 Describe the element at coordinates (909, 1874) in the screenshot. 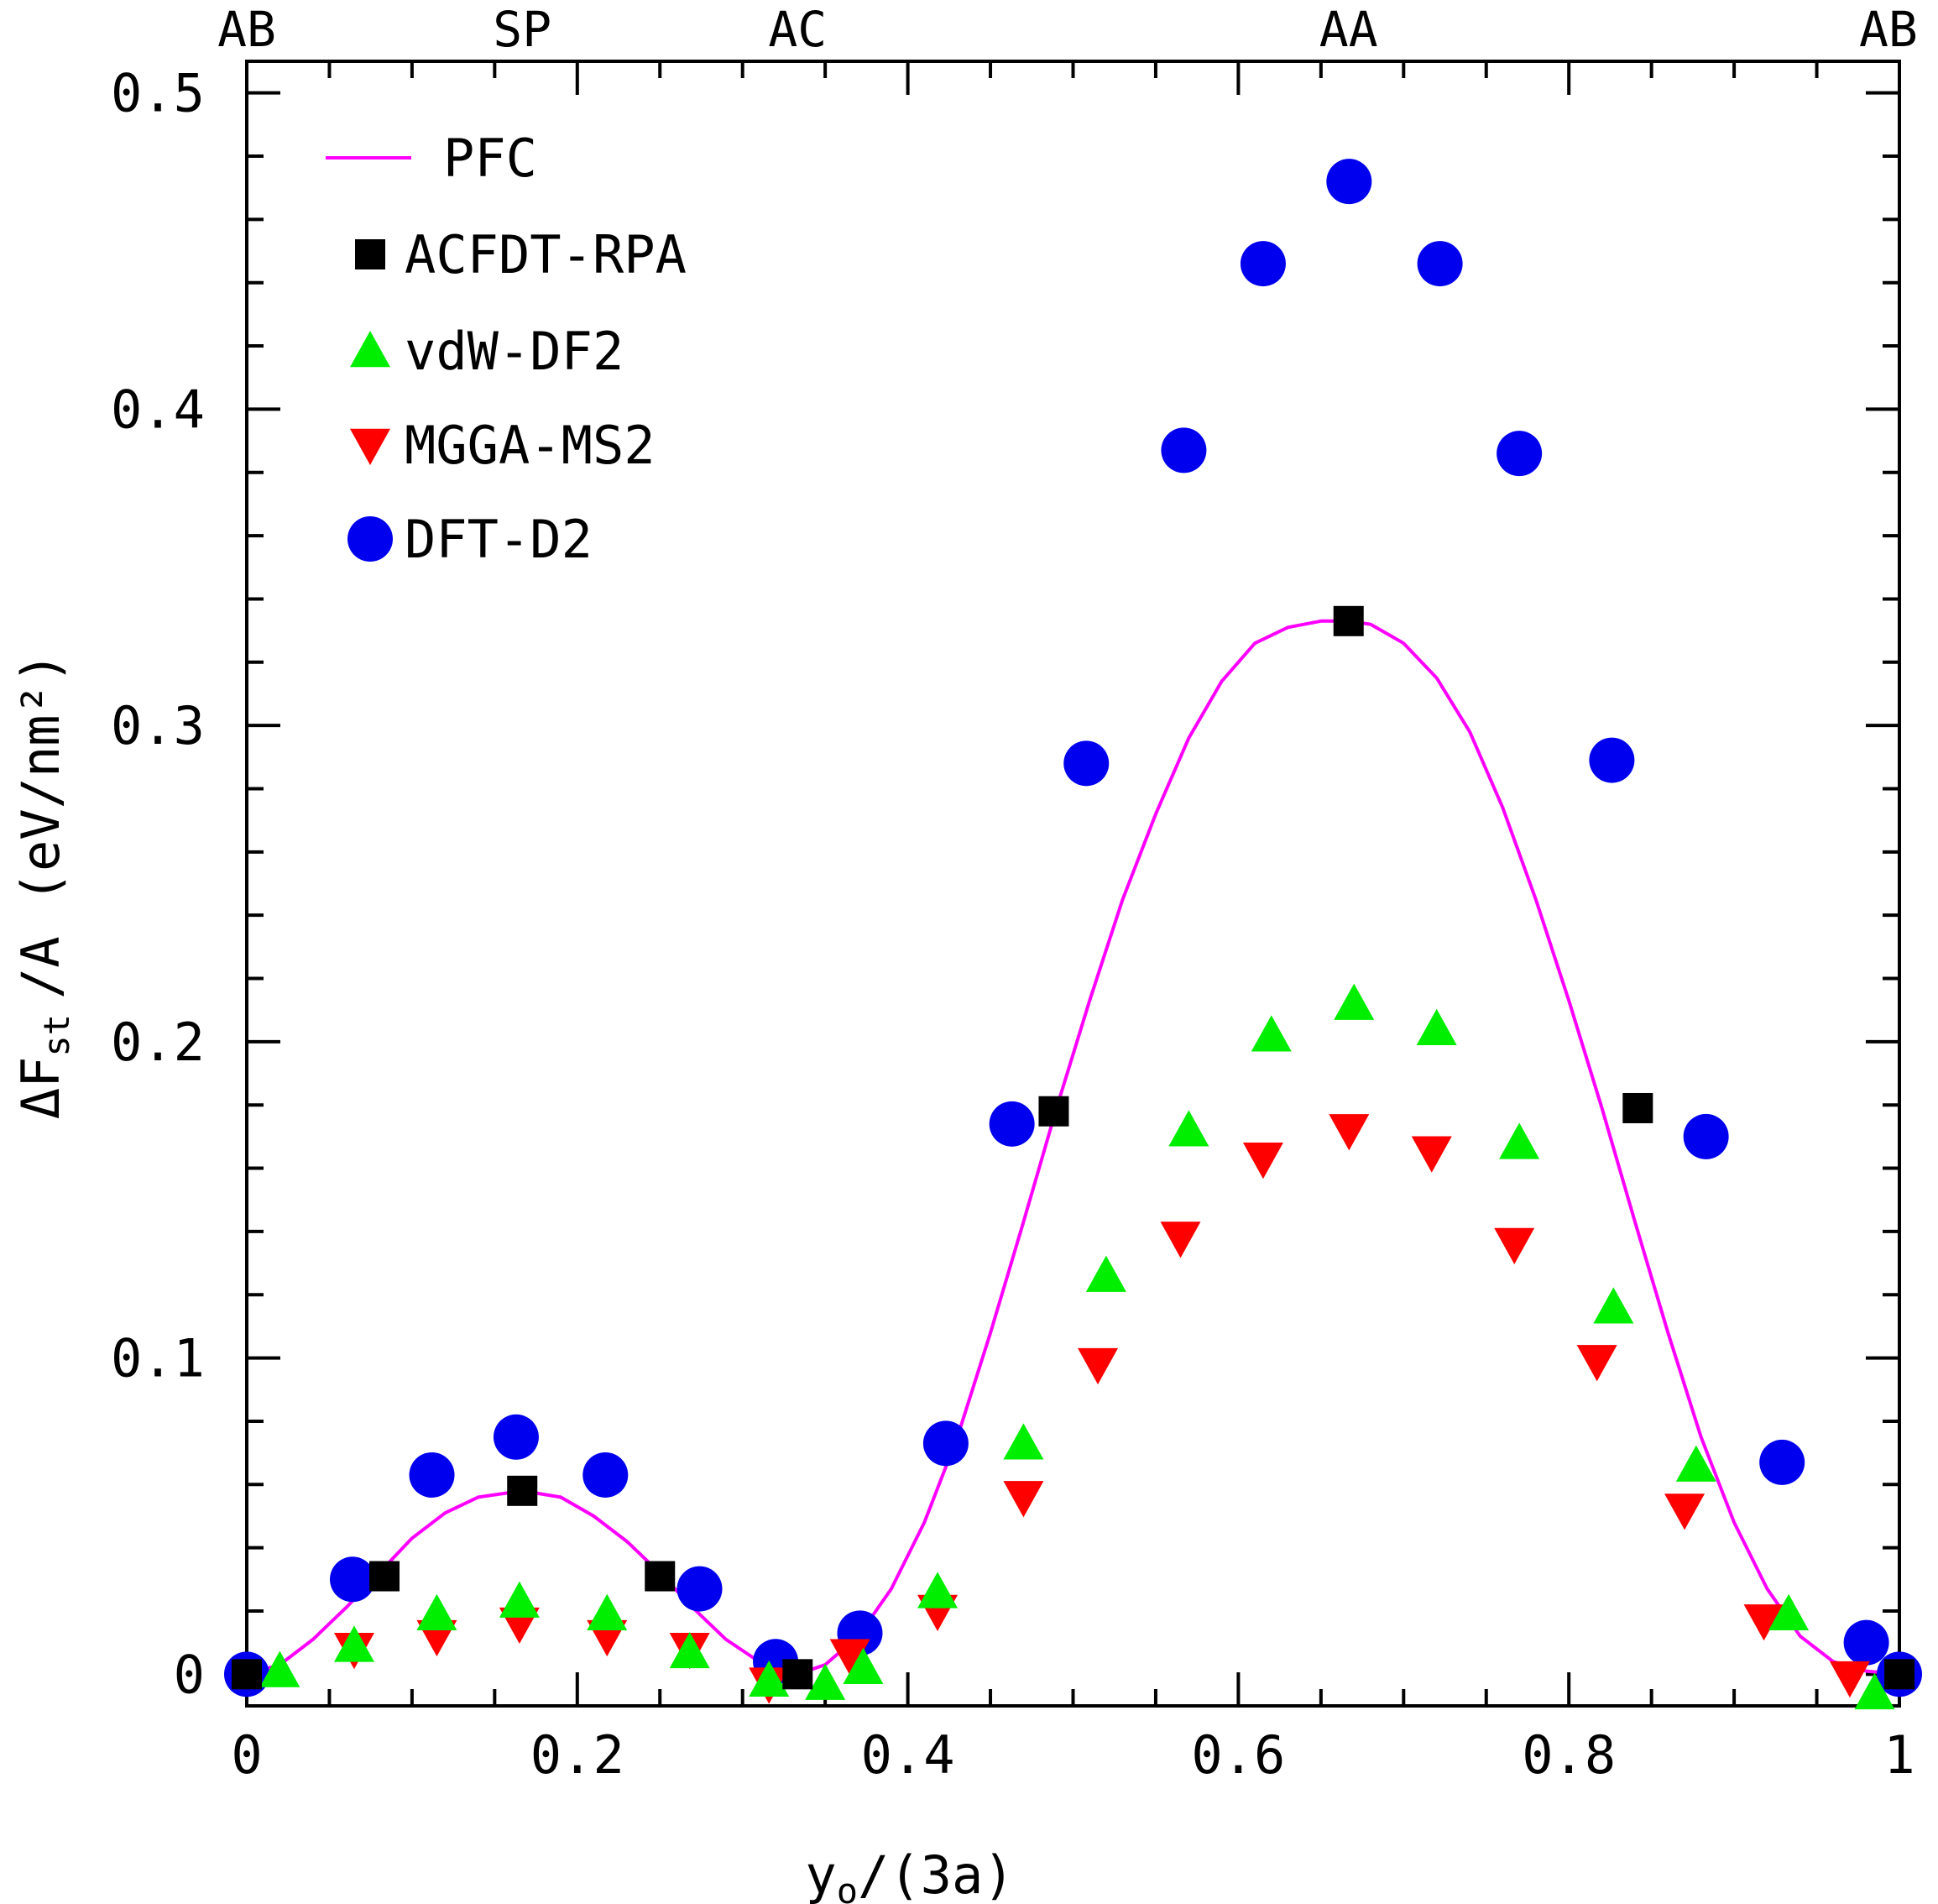

I see `x-axis-title: yo/(3a)` at that location.